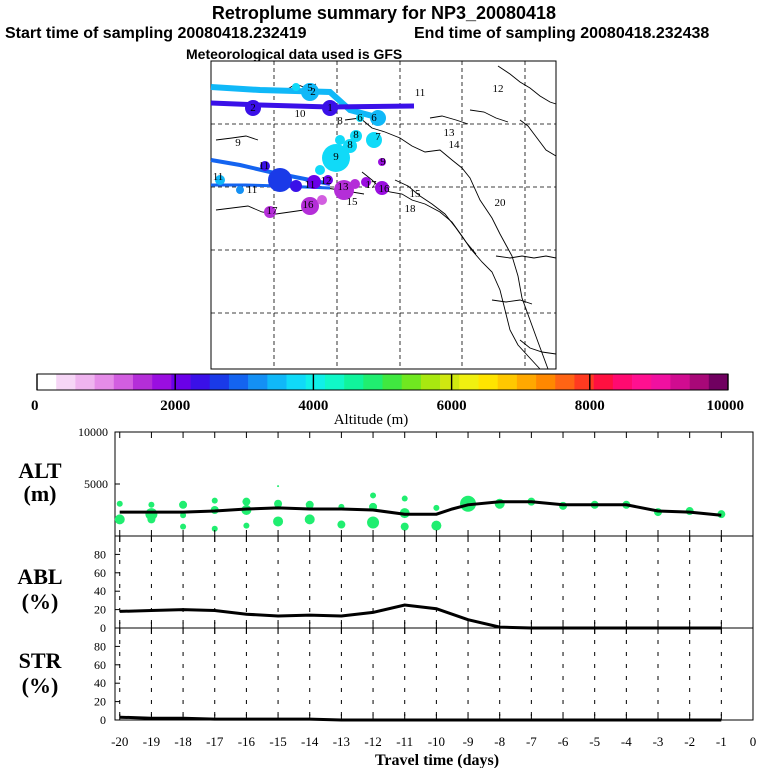  Describe the element at coordinates (344, 187) in the screenshot. I see `map-day-number: 13` at that location.